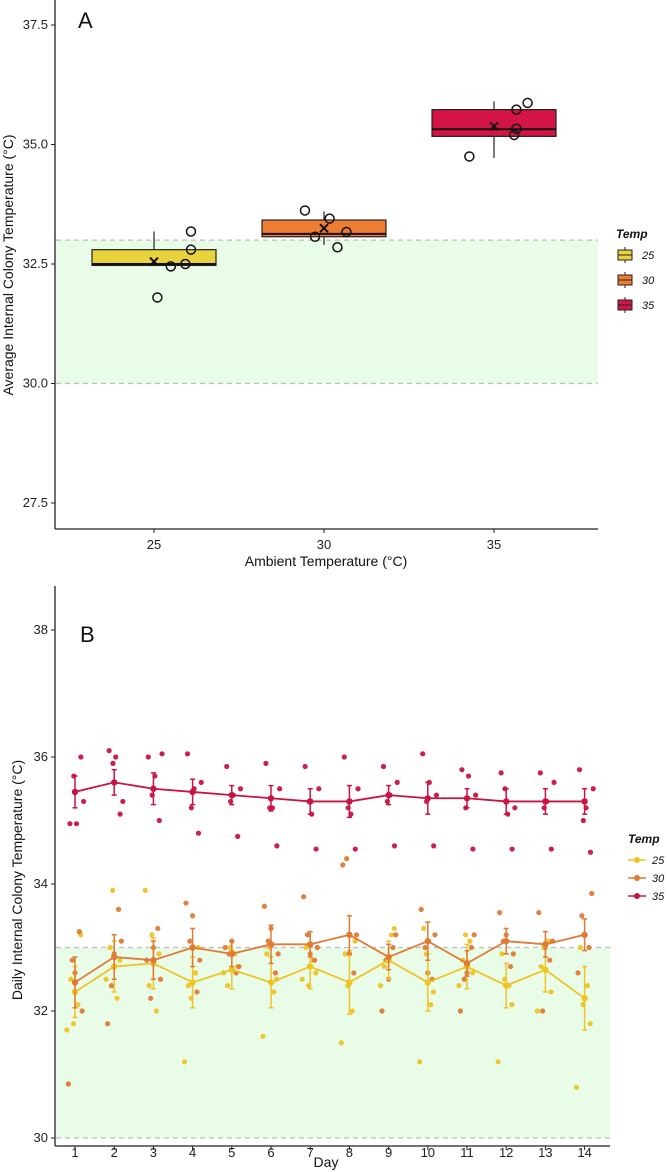  Describe the element at coordinates (41, 1010) in the screenshot. I see `y-tick-label: 32` at that location.